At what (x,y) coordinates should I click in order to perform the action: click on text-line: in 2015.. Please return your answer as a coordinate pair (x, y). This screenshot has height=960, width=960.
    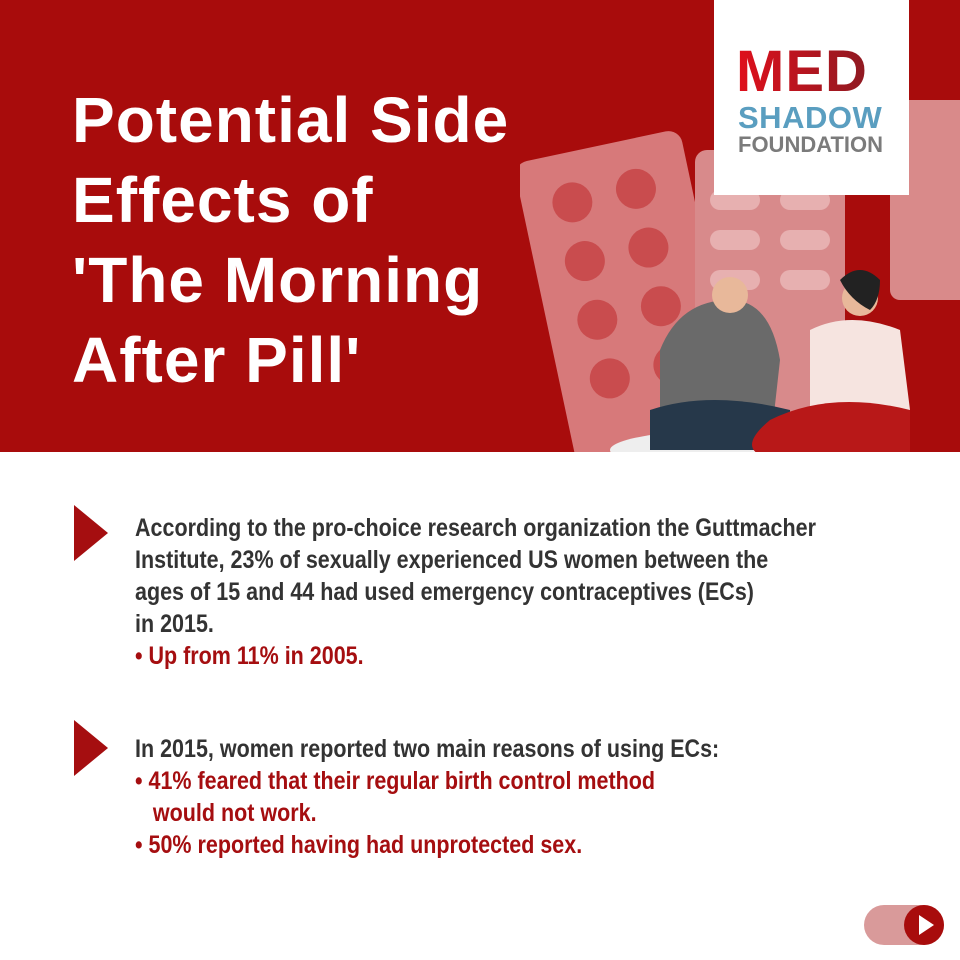
    Looking at the image, I should click on (174, 624).